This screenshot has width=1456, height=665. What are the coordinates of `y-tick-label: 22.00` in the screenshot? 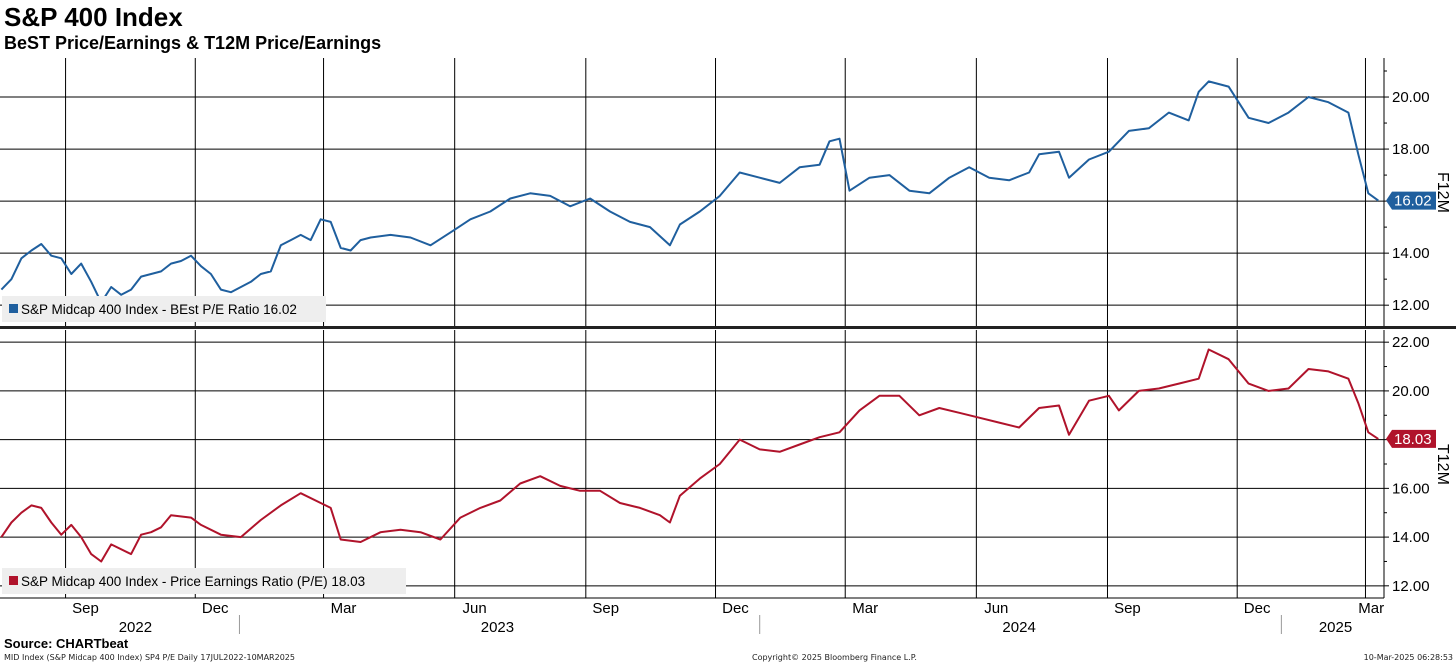 It's located at (1411, 342).